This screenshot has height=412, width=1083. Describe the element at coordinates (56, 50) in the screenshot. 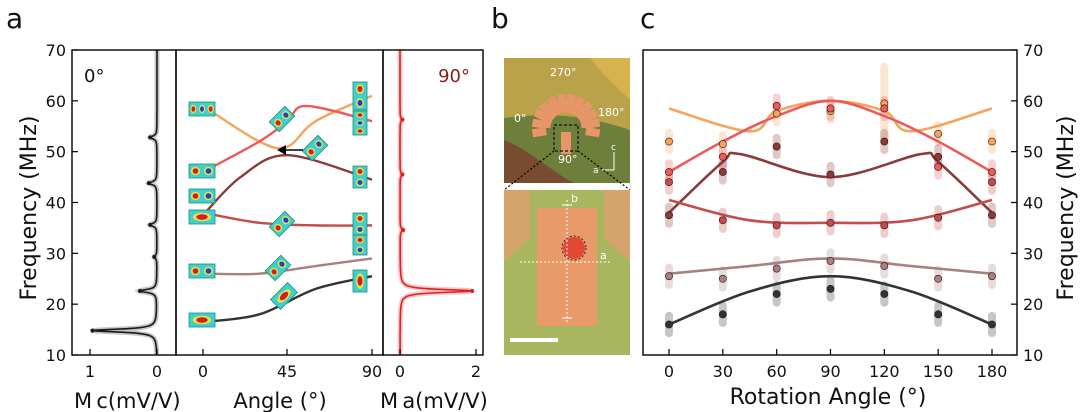

I see `ytick-label: 70` at that location.